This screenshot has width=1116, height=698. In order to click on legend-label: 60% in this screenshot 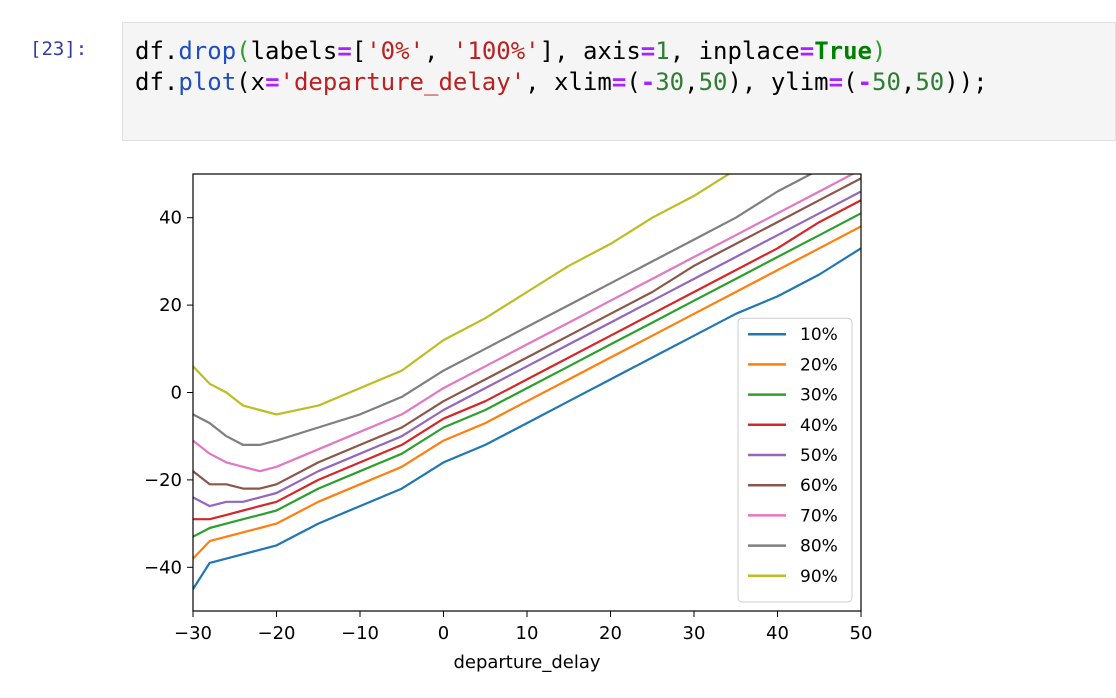, I will do `click(819, 486)`.